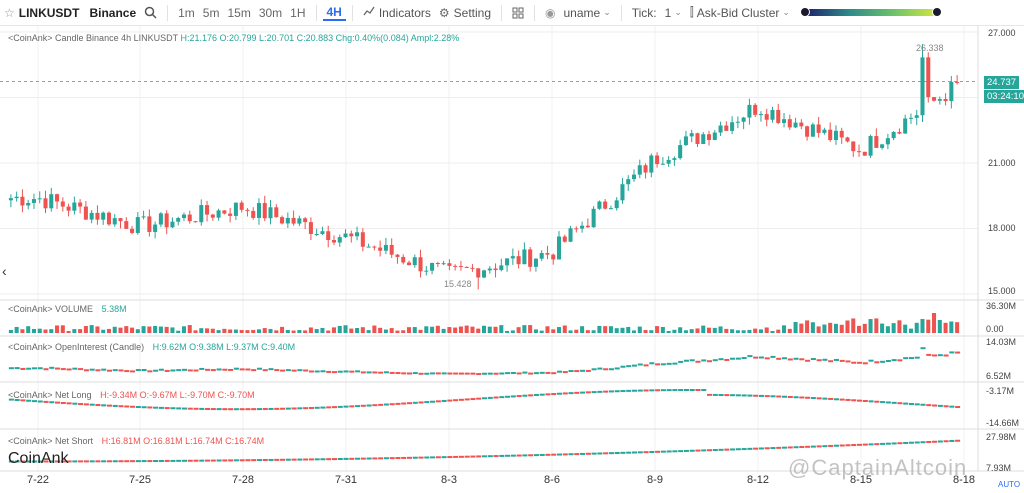  I want to click on interval-5m: 5m, so click(211, 12).